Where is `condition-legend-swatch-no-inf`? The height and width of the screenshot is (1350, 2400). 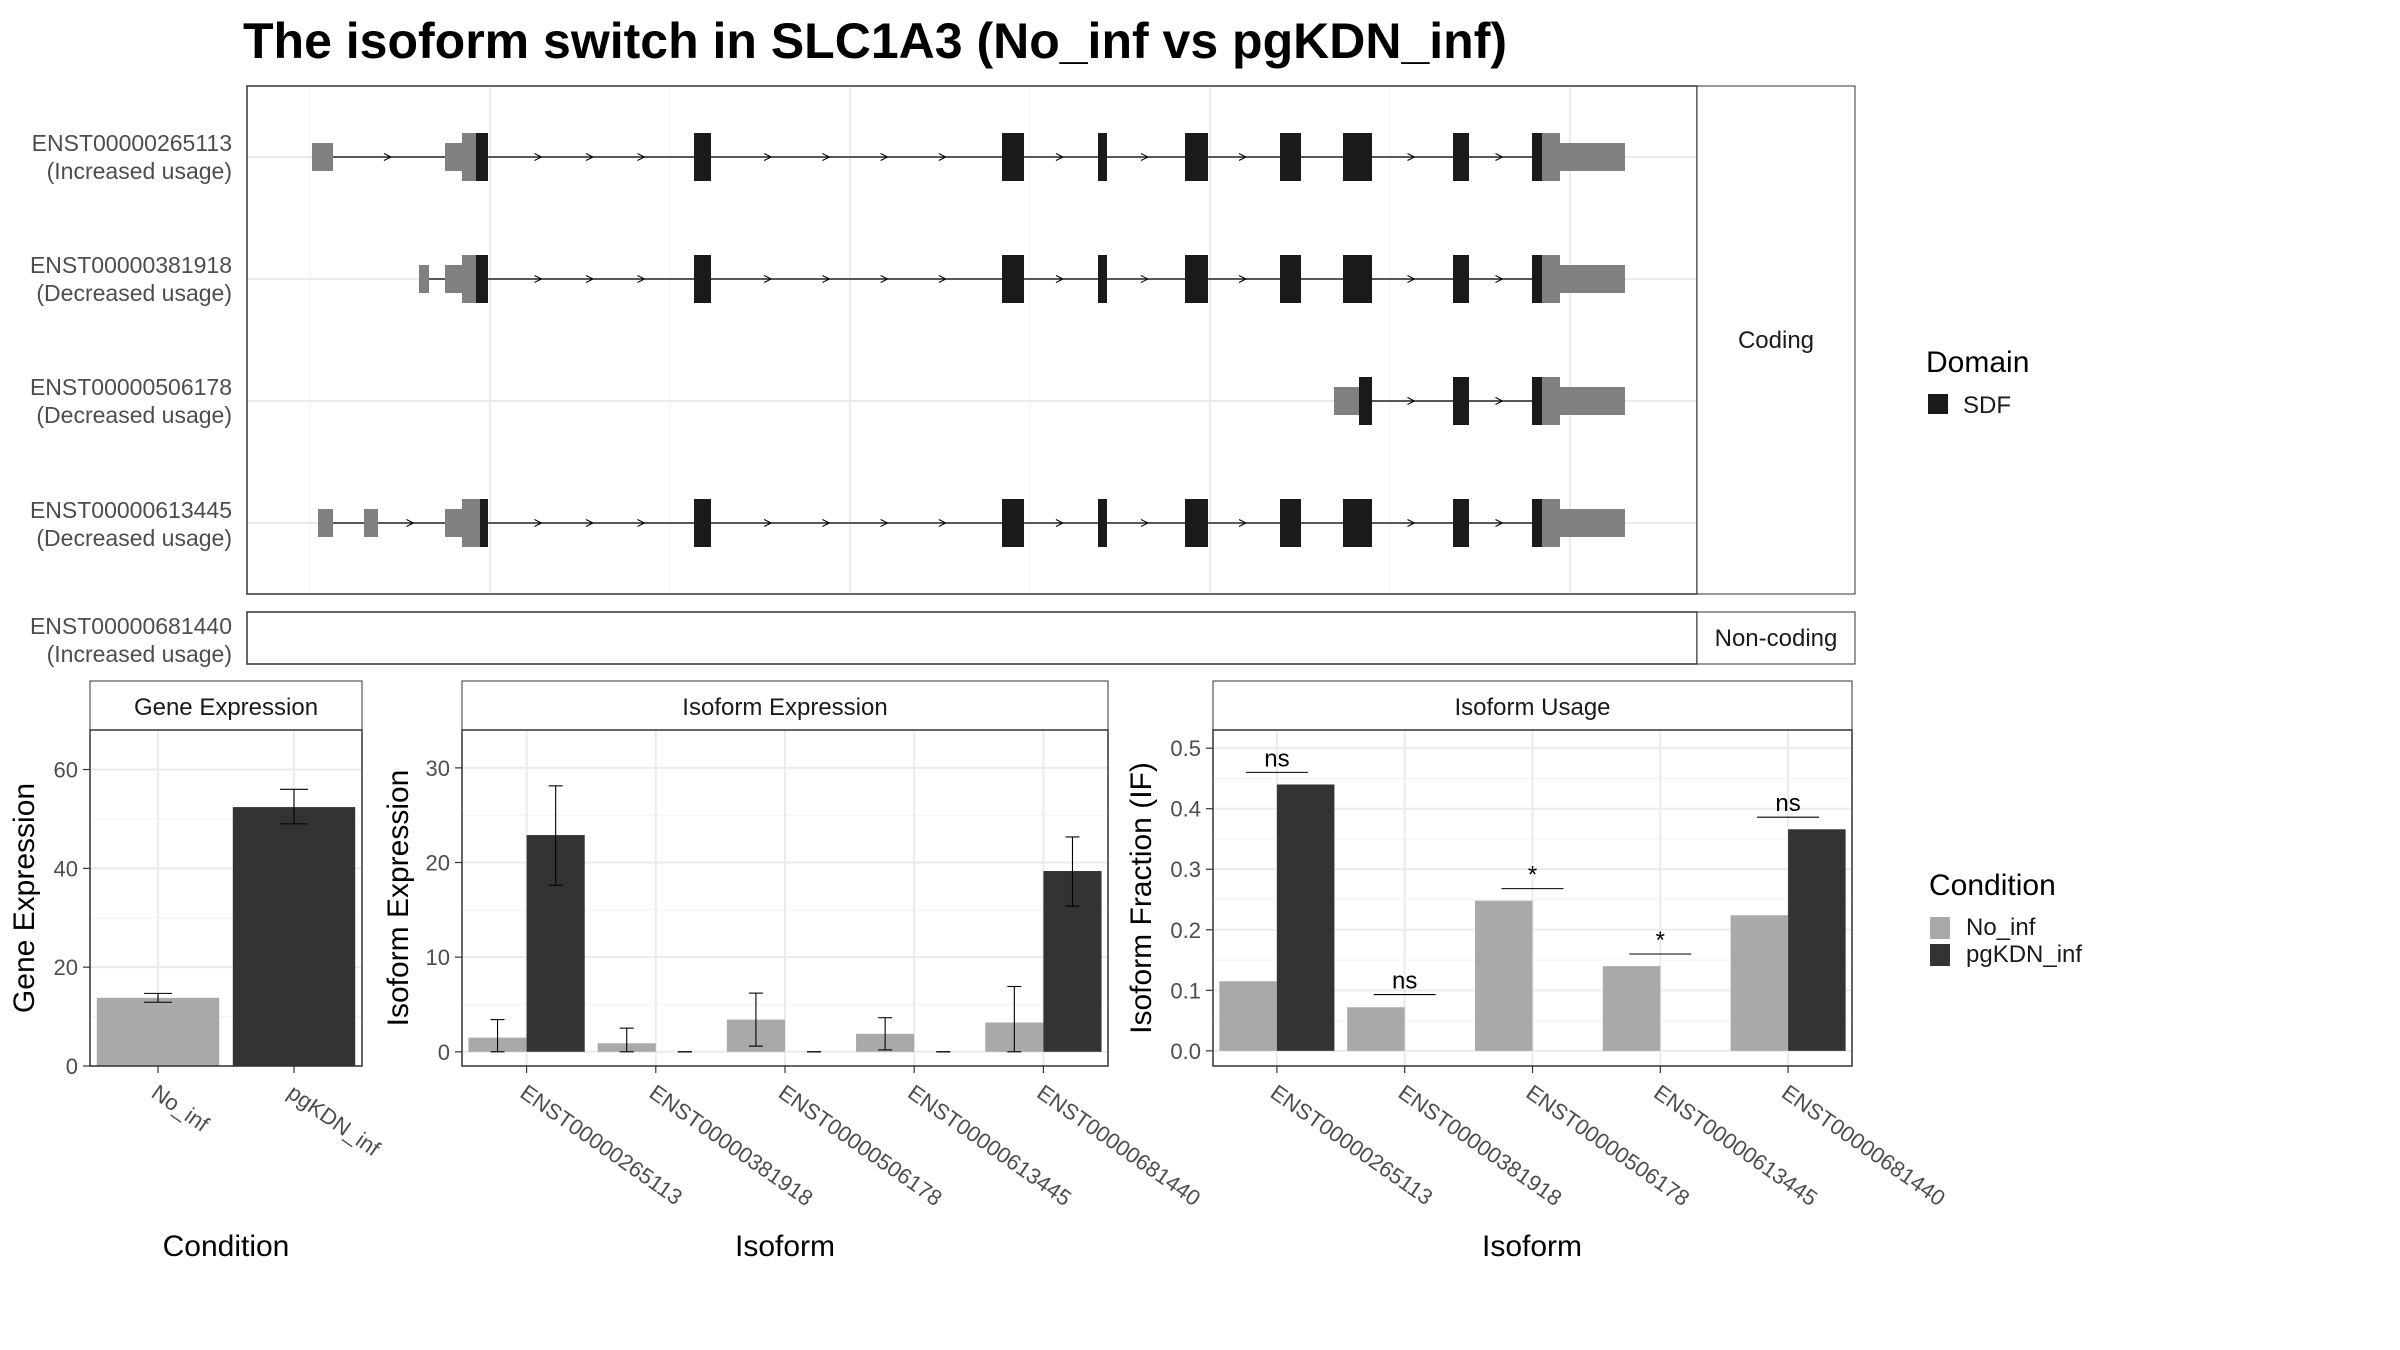 condition-legend-swatch-no-inf is located at coordinates (1940, 928).